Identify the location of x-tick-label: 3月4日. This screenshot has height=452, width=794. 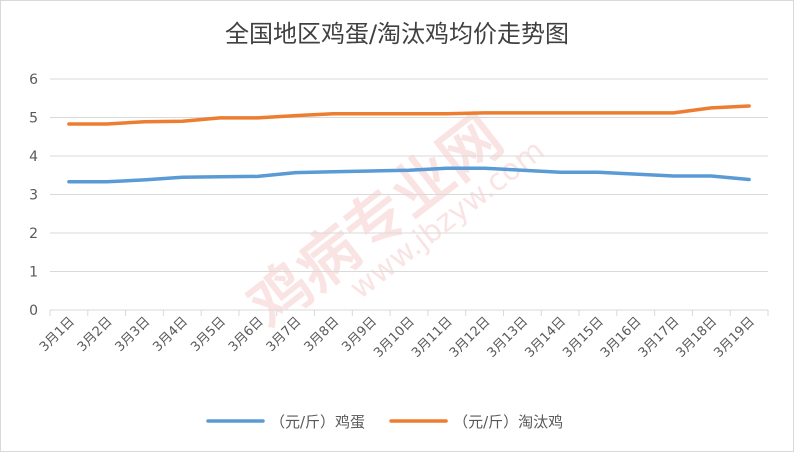
(170, 334).